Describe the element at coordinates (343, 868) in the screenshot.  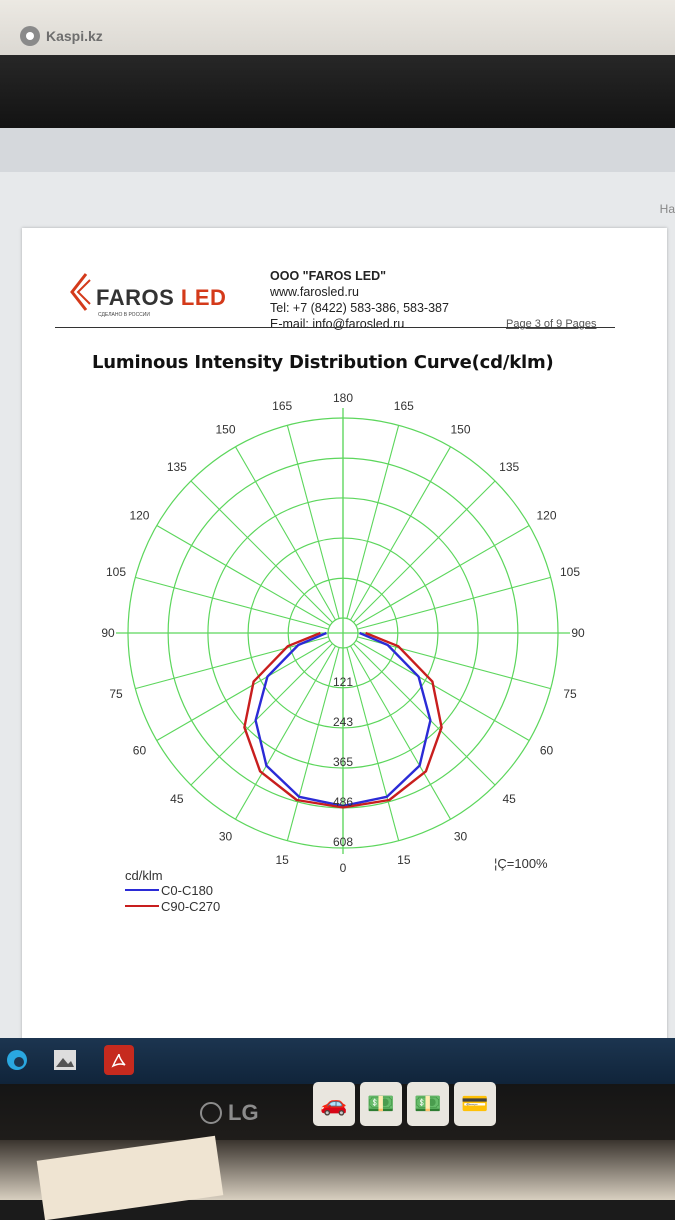
I see `angle-label-0: 0` at that location.